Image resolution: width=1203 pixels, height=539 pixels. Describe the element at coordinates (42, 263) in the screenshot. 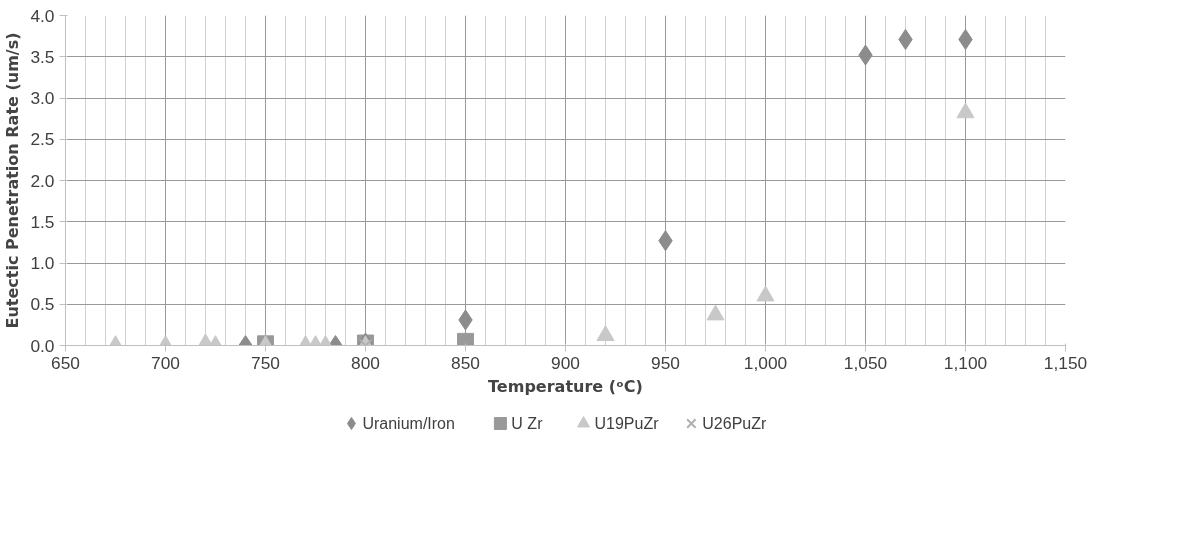

I see `y-tick-label: 1.0` at that location.